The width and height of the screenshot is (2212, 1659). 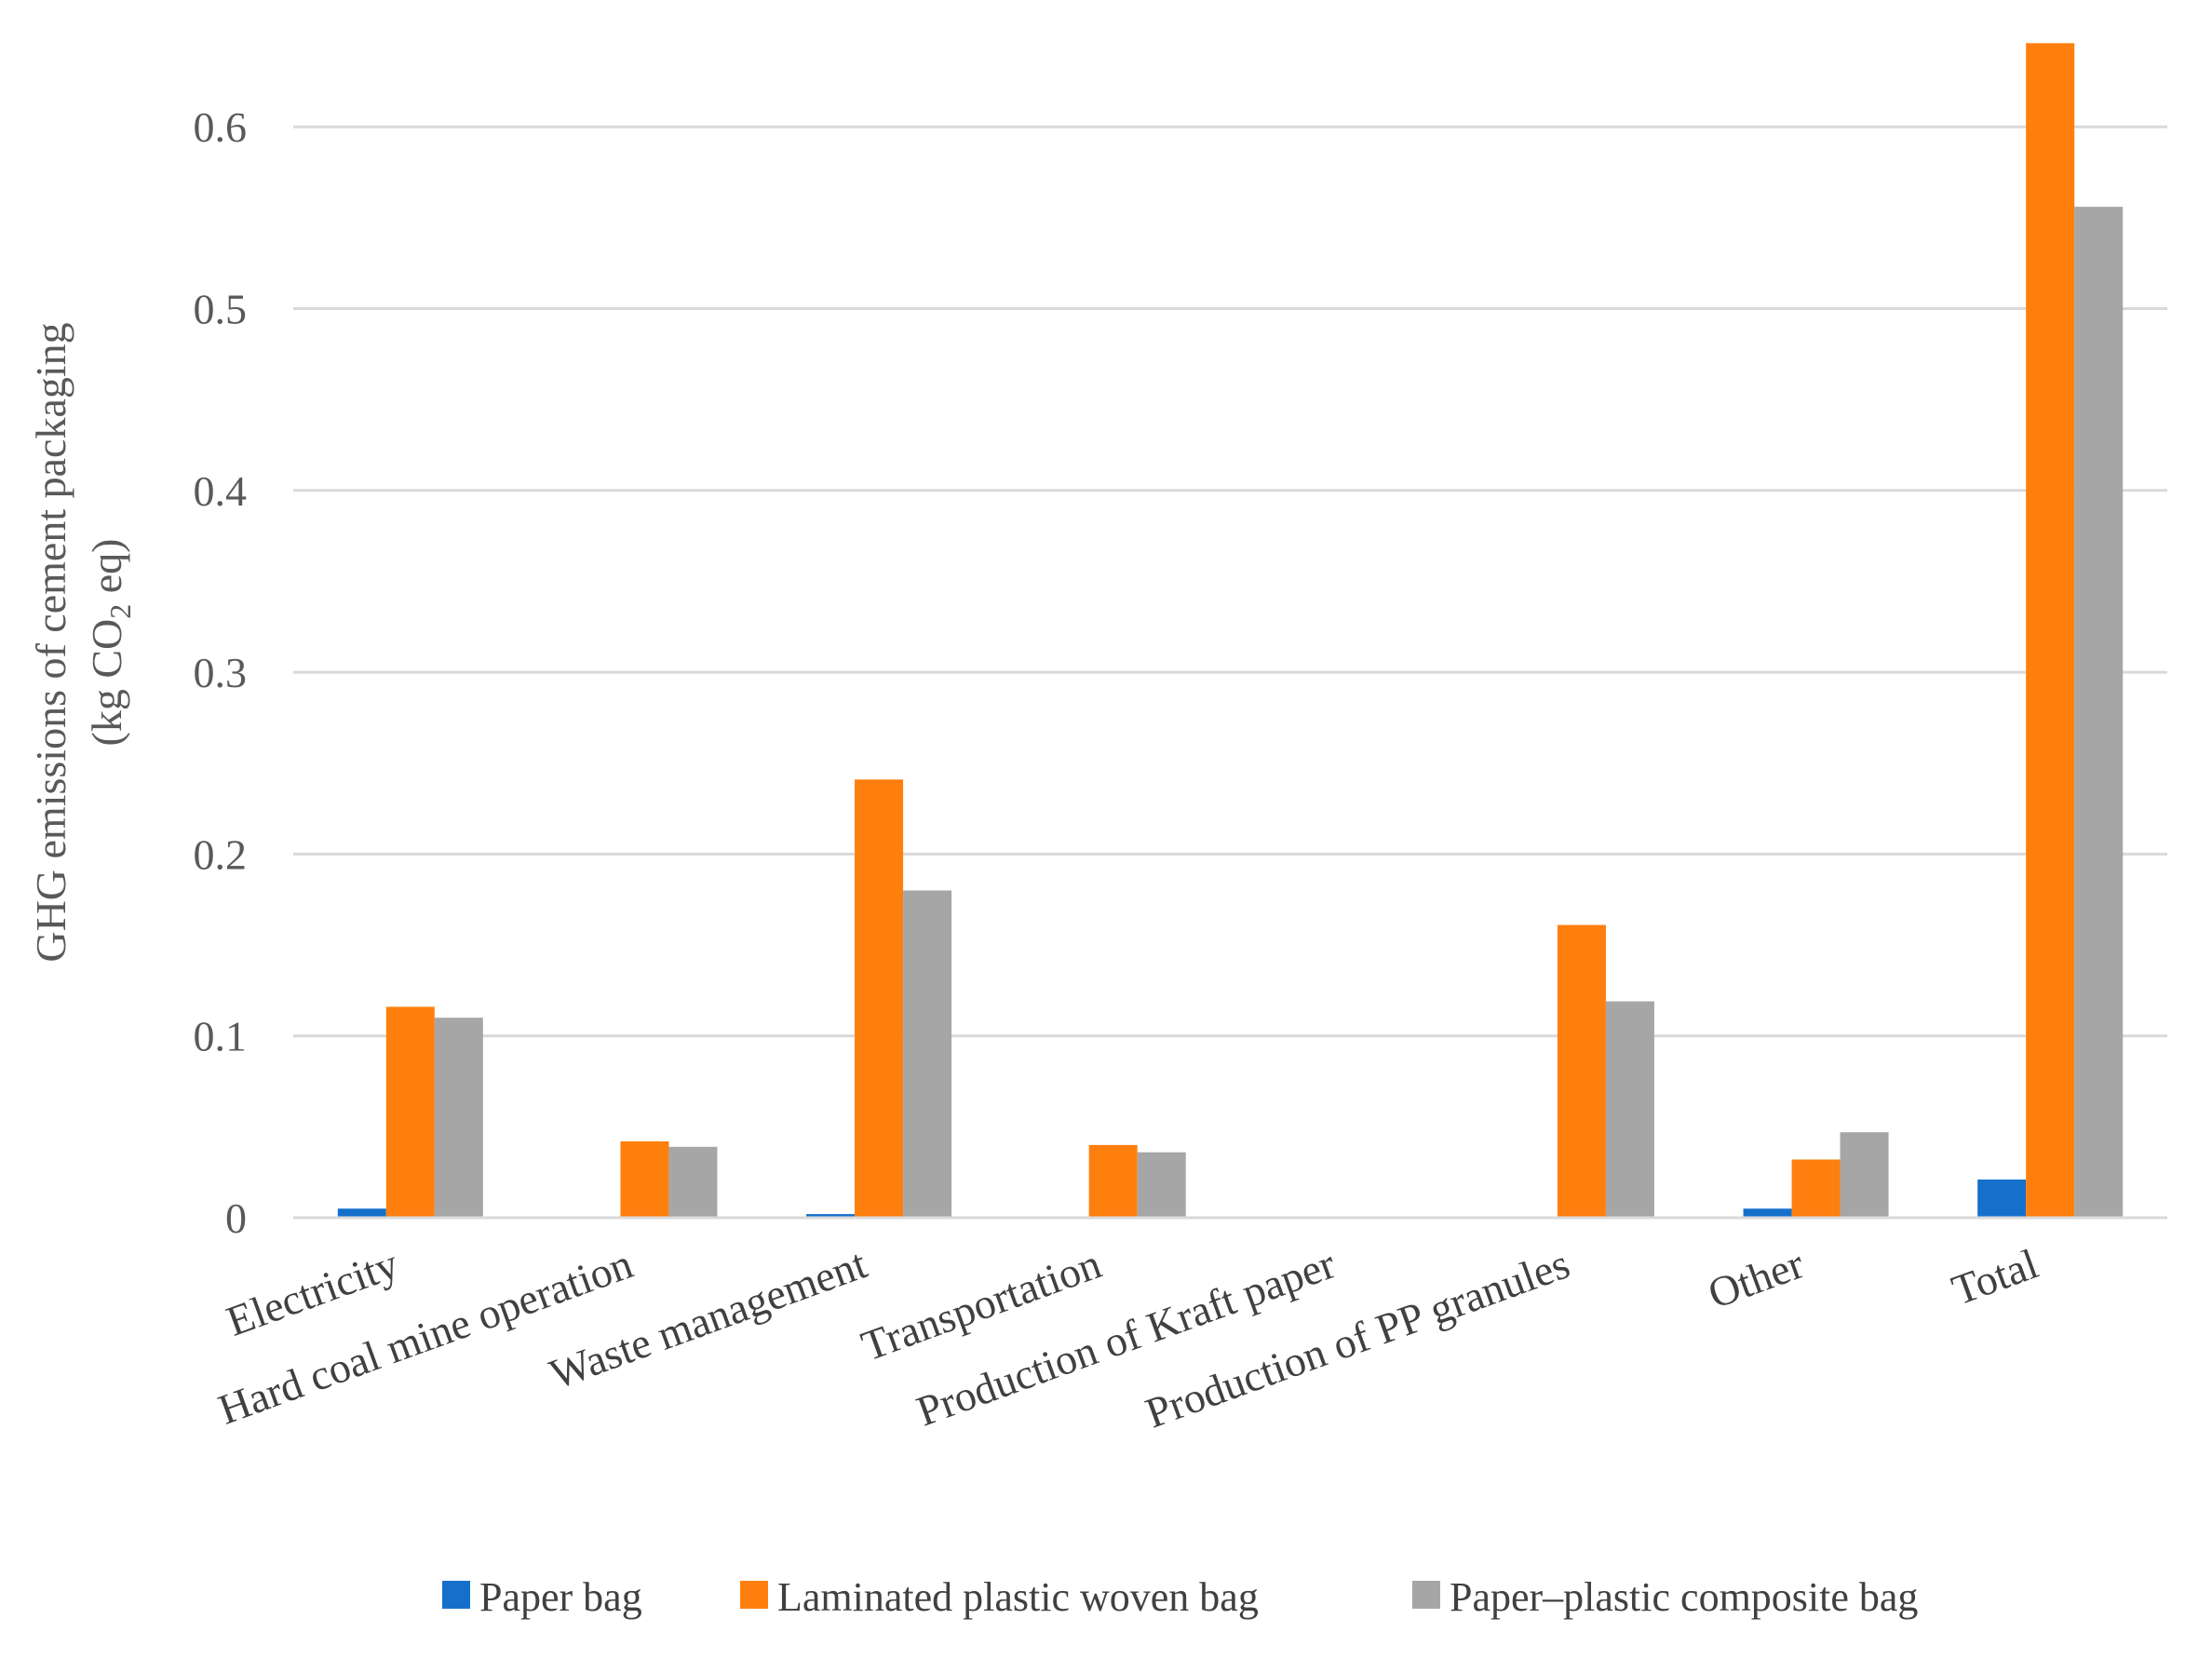 I want to click on y-axis-title-line2: (kg CO2 eq), so click(x=110, y=643).